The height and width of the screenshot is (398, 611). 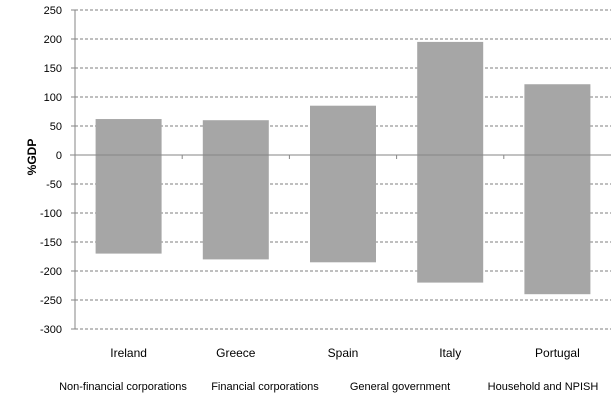 I want to click on category-label: Ireland, so click(x=128, y=353).